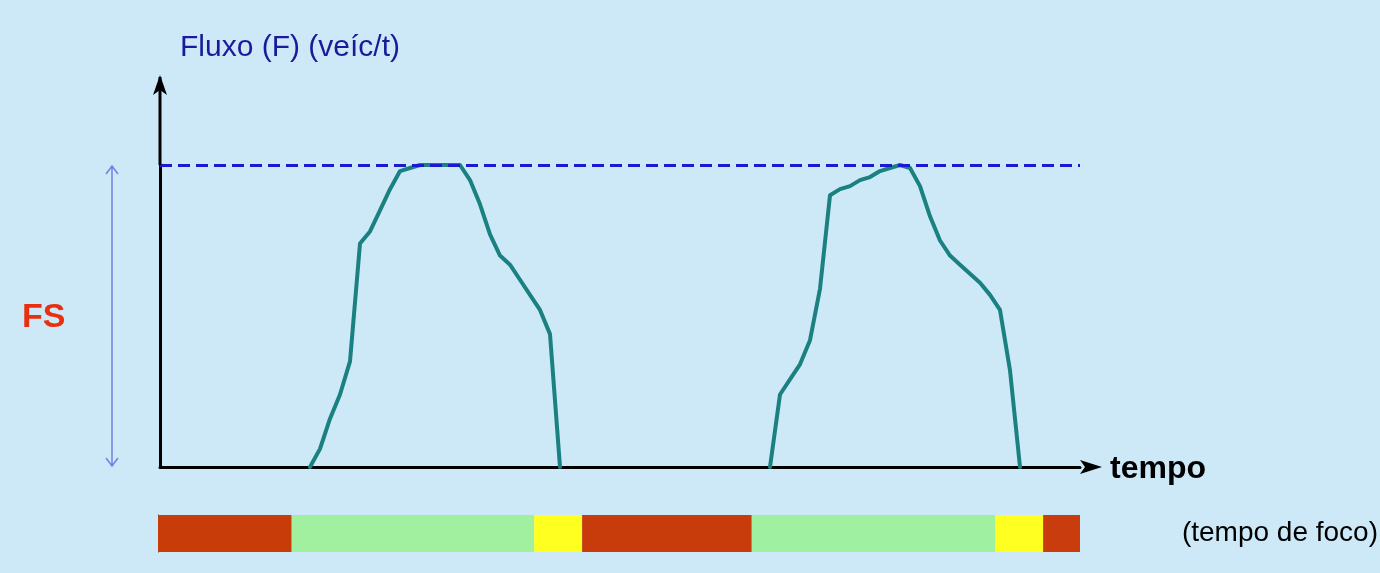 The width and height of the screenshot is (1380, 573). What do you see at coordinates (1280, 531) in the screenshot?
I see `text: (tempo de foco)` at bounding box center [1280, 531].